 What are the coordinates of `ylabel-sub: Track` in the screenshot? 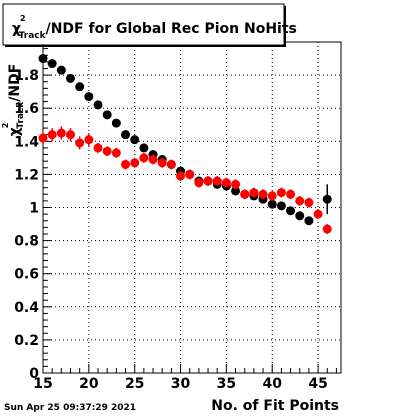 It's located at (21, 115).